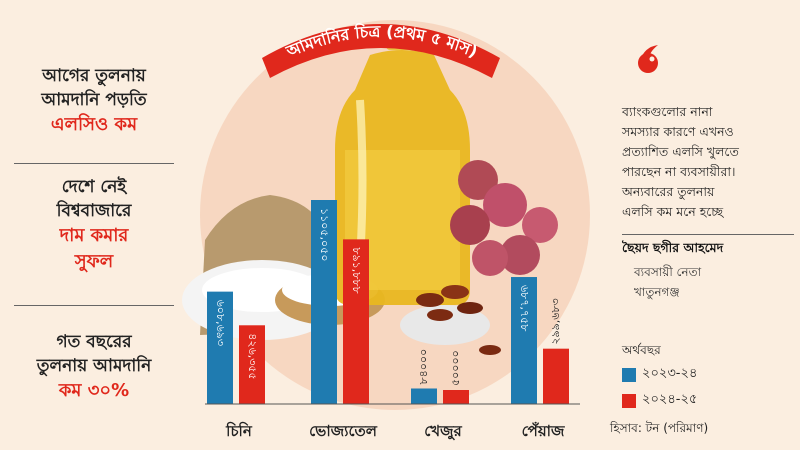 Image resolution: width=800 pixels, height=450 pixels. I want to click on dates-illustration, so click(450, 320).